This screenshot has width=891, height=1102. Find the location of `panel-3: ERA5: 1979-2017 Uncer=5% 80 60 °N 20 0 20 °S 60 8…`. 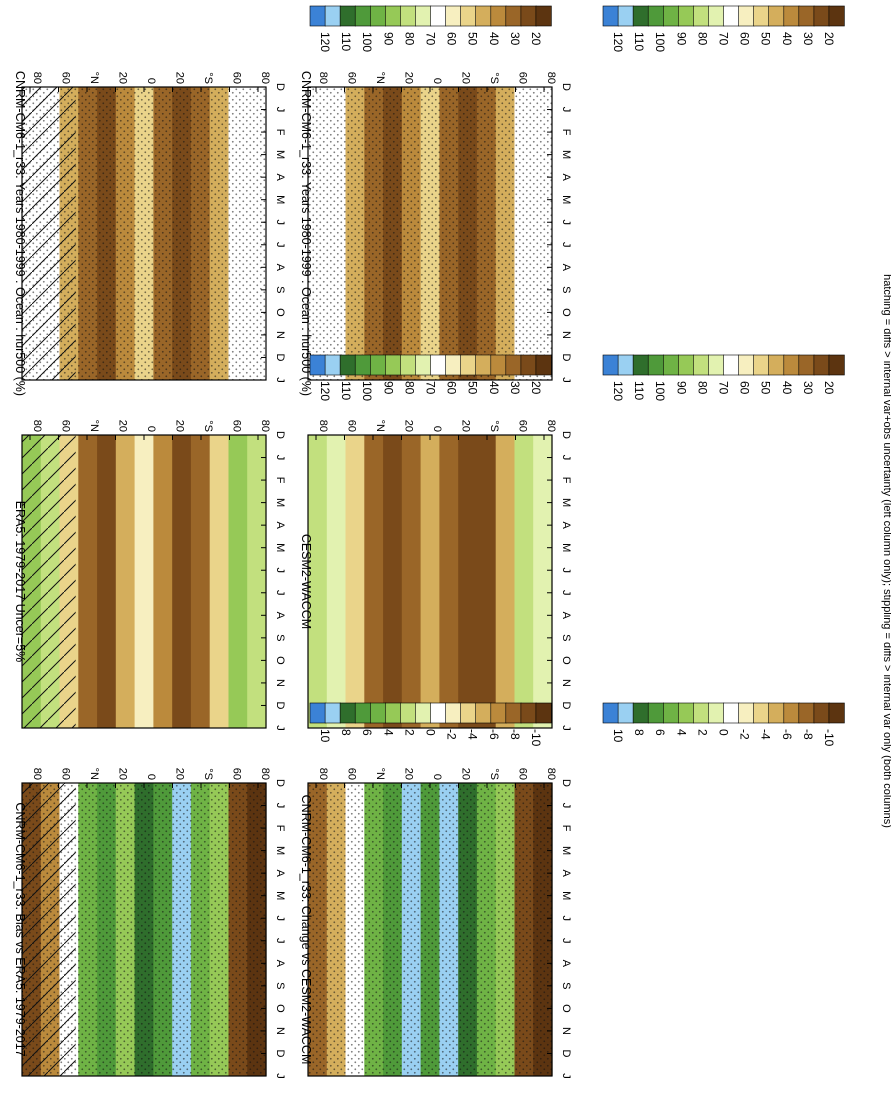

panel-3: ERA5: 1979-2017 Uncer=5% 80 60 °N 20 0 20 °S 60 8… is located at coordinates (149, 575).